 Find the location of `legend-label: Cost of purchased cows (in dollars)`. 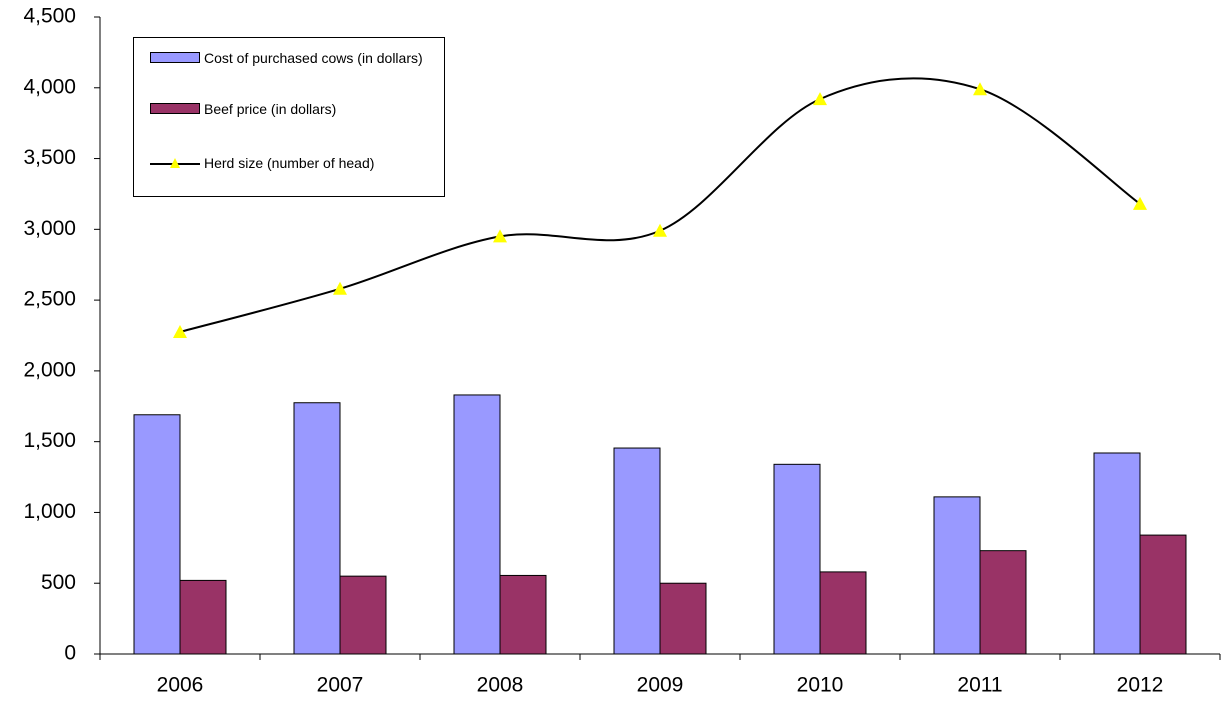

legend-label: Cost of purchased cows (in dollars) is located at coordinates (313, 58).